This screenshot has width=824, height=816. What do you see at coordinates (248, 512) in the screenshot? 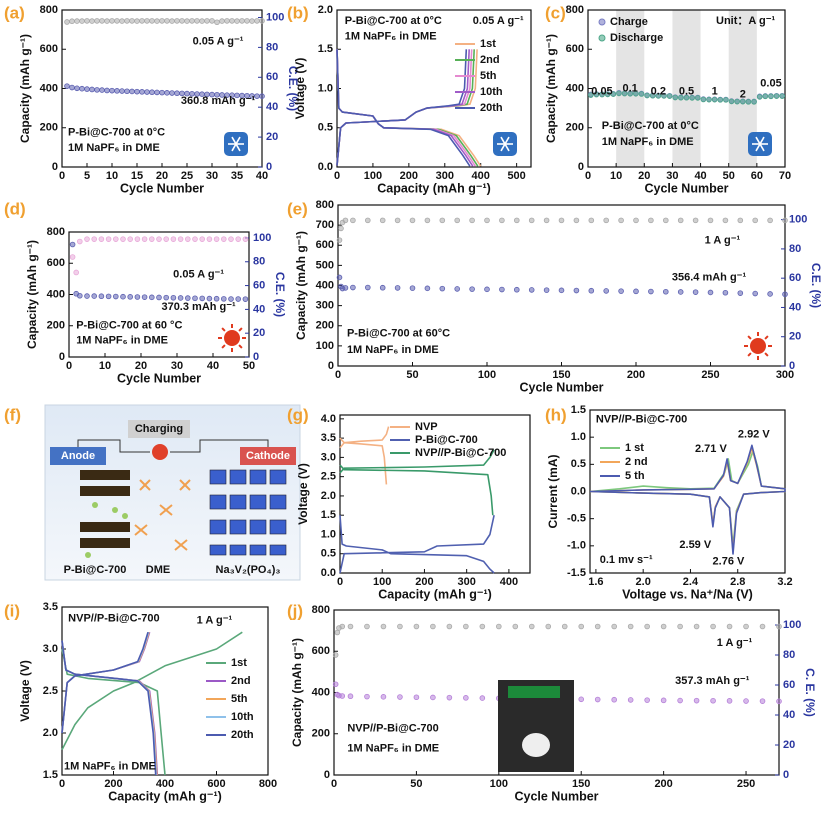
I see `cathode-crystals` at bounding box center [248, 512].